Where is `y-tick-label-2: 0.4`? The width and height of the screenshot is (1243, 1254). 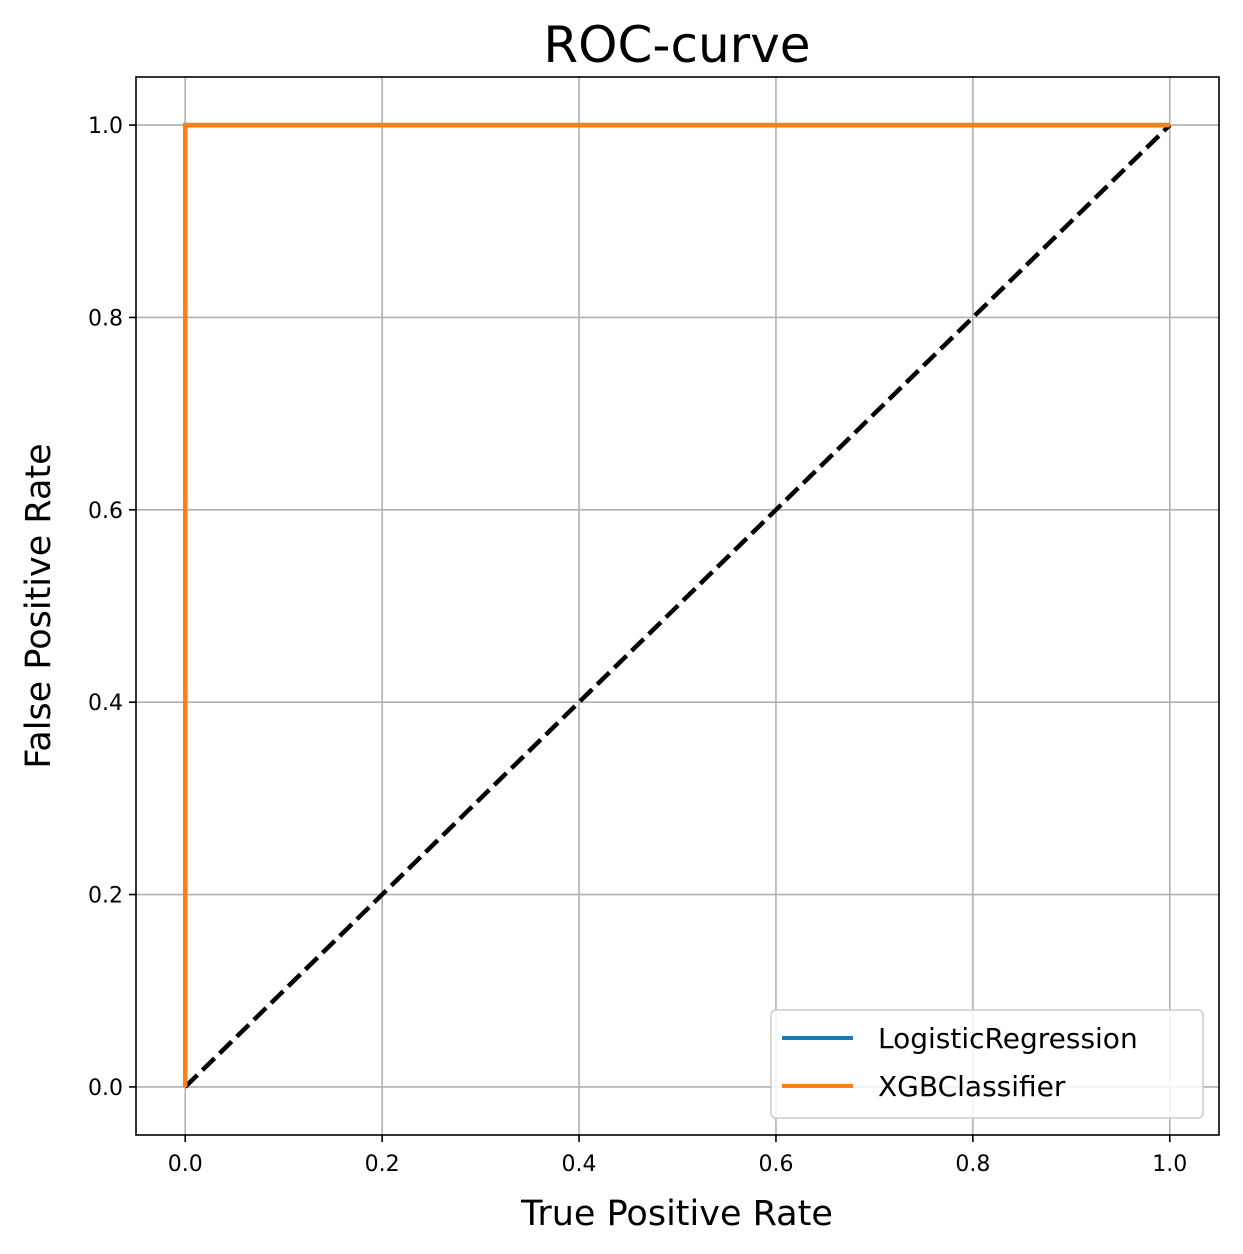 y-tick-label-2: 0.4 is located at coordinates (105, 703).